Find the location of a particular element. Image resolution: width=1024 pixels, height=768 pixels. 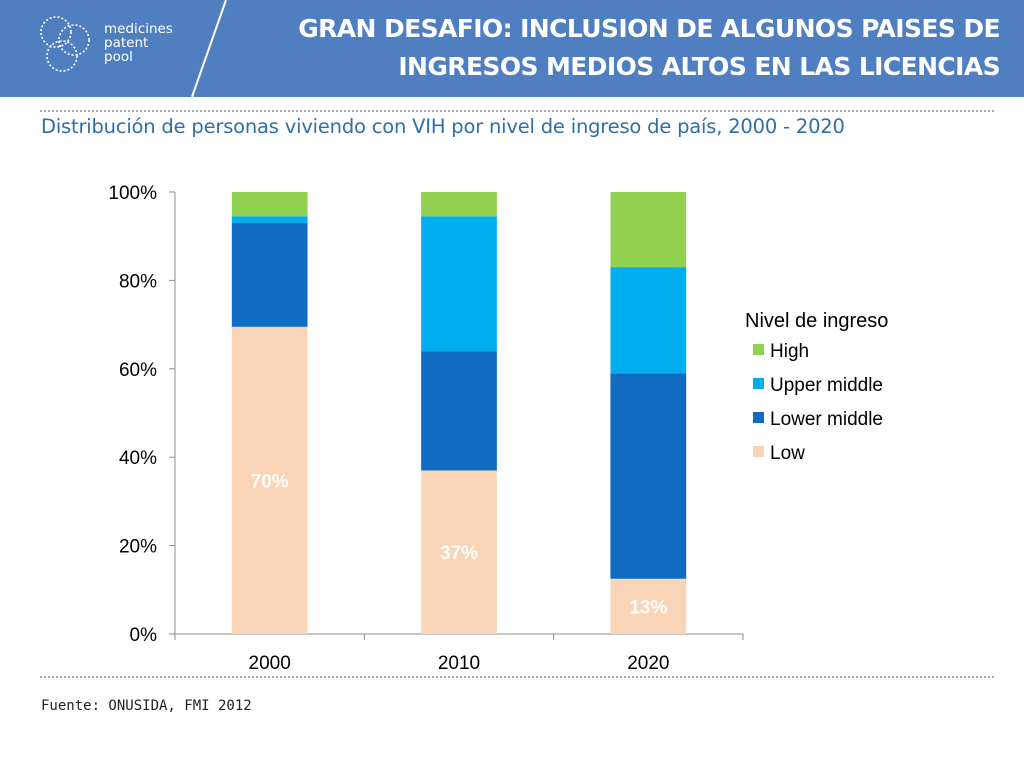

logo-line-1: medicines is located at coordinates (138, 29).